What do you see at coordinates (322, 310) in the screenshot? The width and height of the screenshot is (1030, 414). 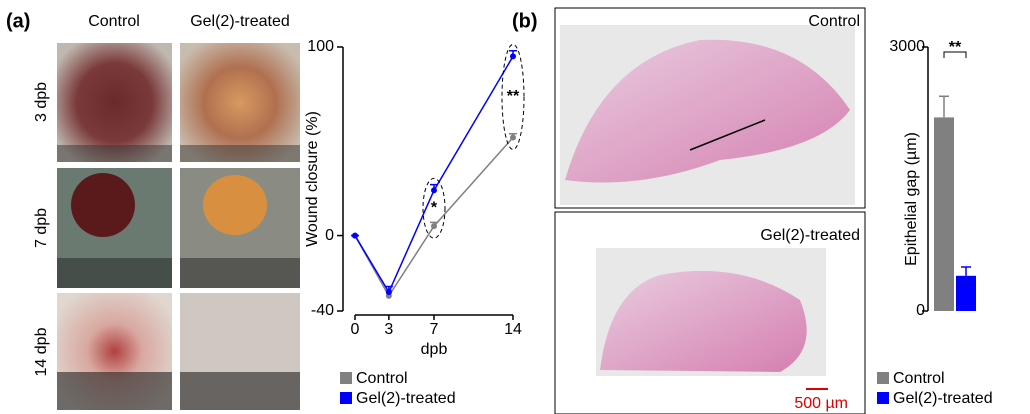 I see `y-tick-label: -40` at bounding box center [322, 310].